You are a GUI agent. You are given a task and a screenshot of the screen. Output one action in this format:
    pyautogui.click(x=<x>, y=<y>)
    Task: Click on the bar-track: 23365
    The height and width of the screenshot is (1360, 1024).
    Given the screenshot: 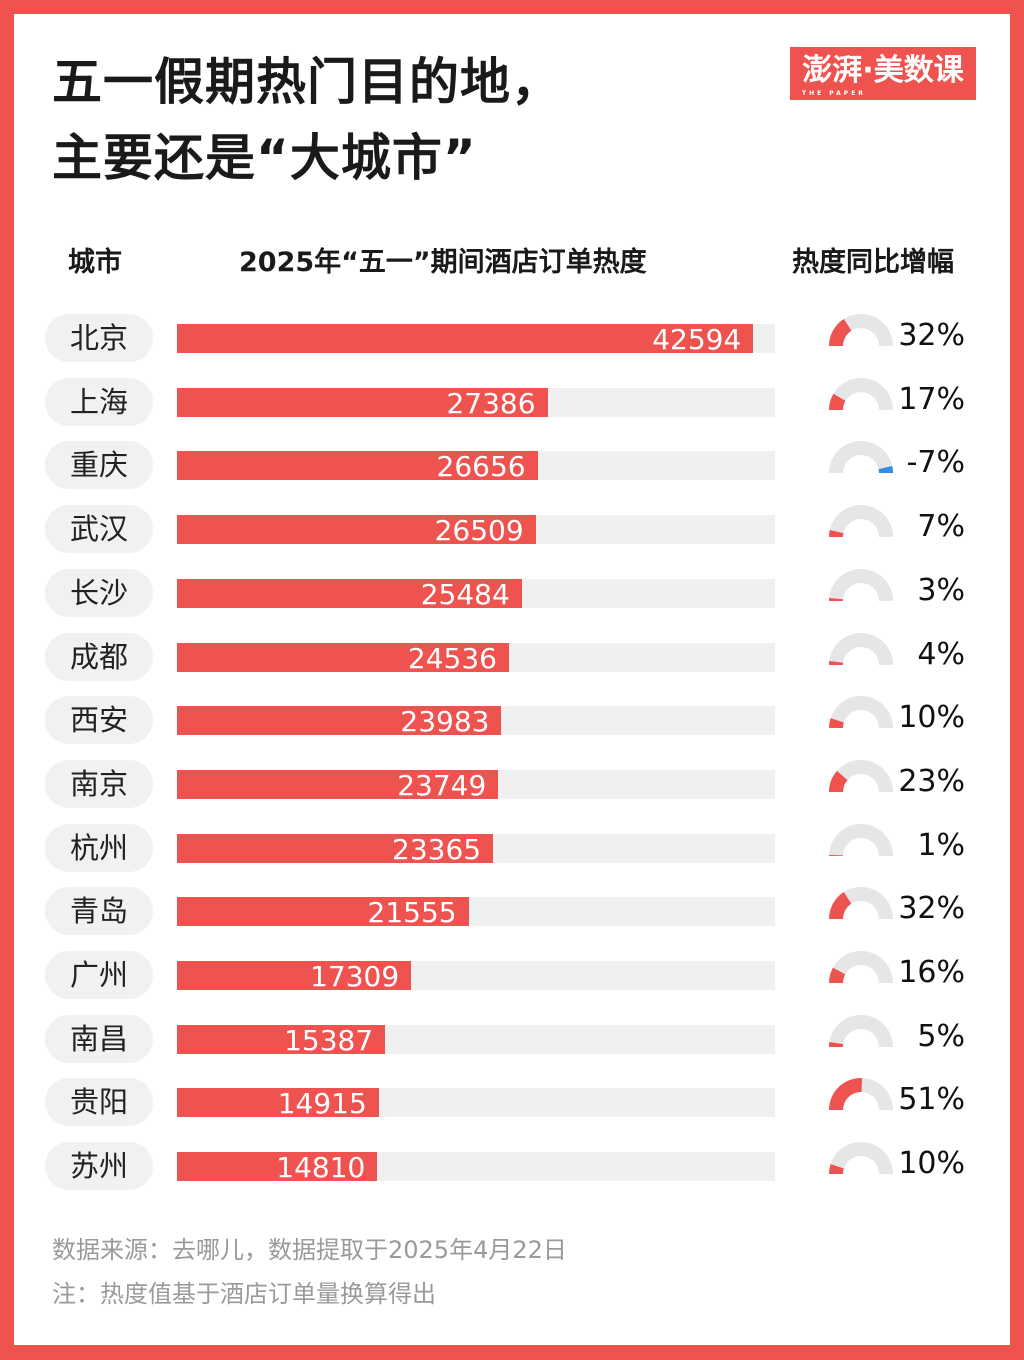 What is the action you would take?
    pyautogui.click(x=476, y=849)
    